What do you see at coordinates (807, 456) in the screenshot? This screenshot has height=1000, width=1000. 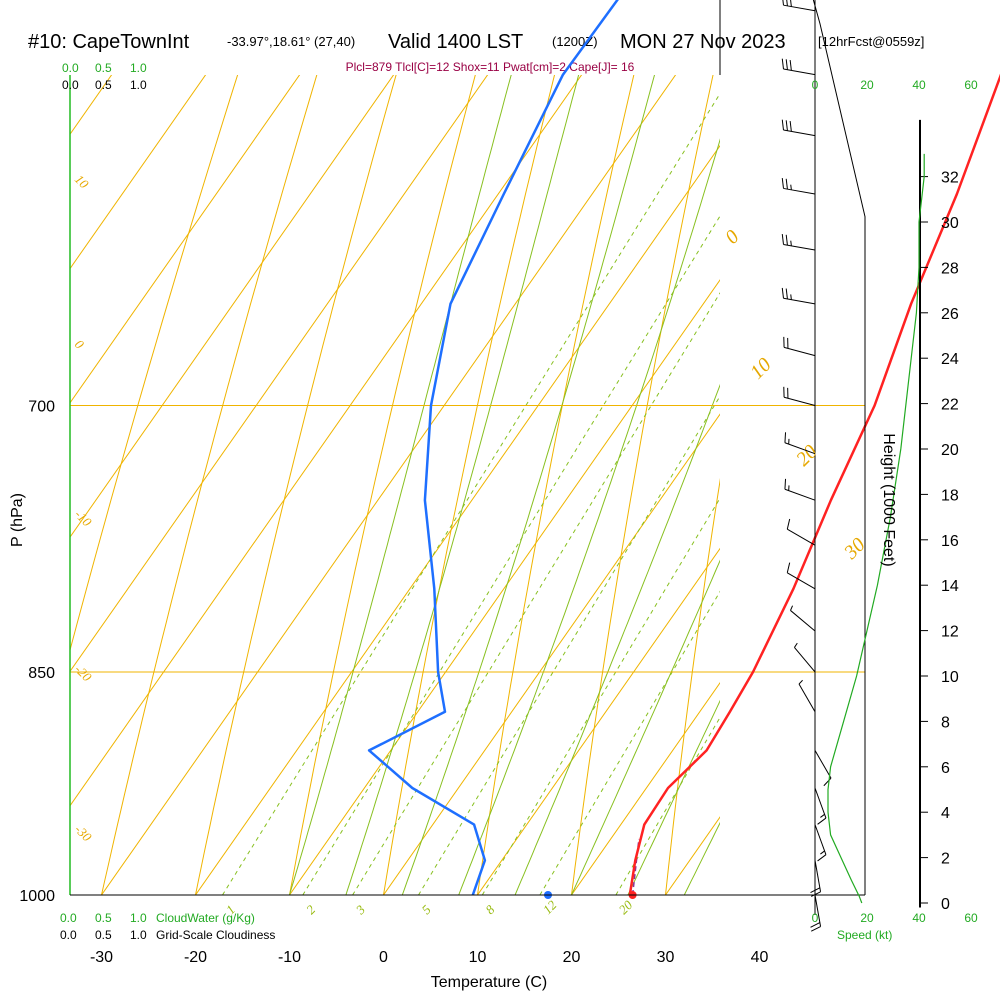 I see `isotherm-label: 20` at bounding box center [807, 456].